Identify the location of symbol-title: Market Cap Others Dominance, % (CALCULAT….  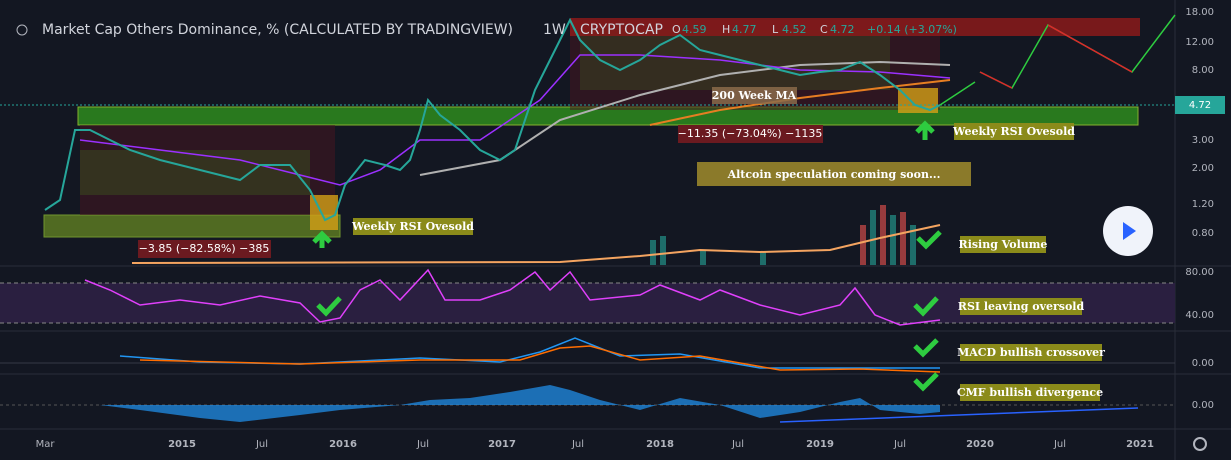
(277, 30).